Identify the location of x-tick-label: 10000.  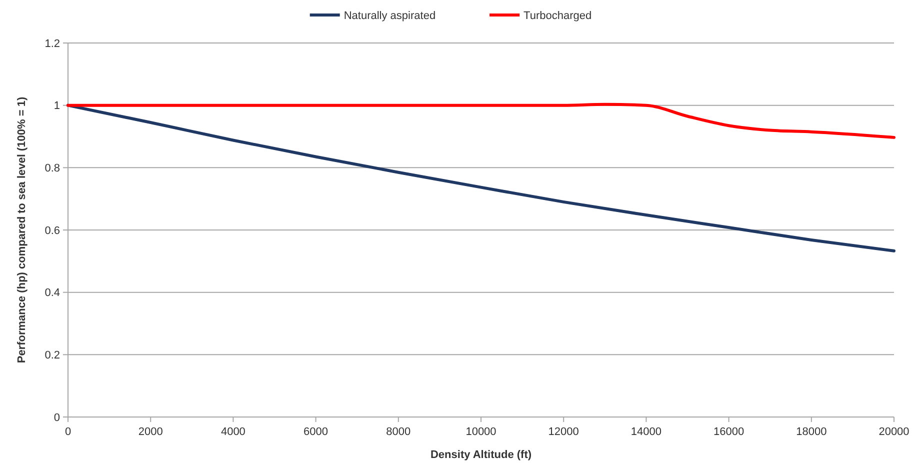
(481, 432).